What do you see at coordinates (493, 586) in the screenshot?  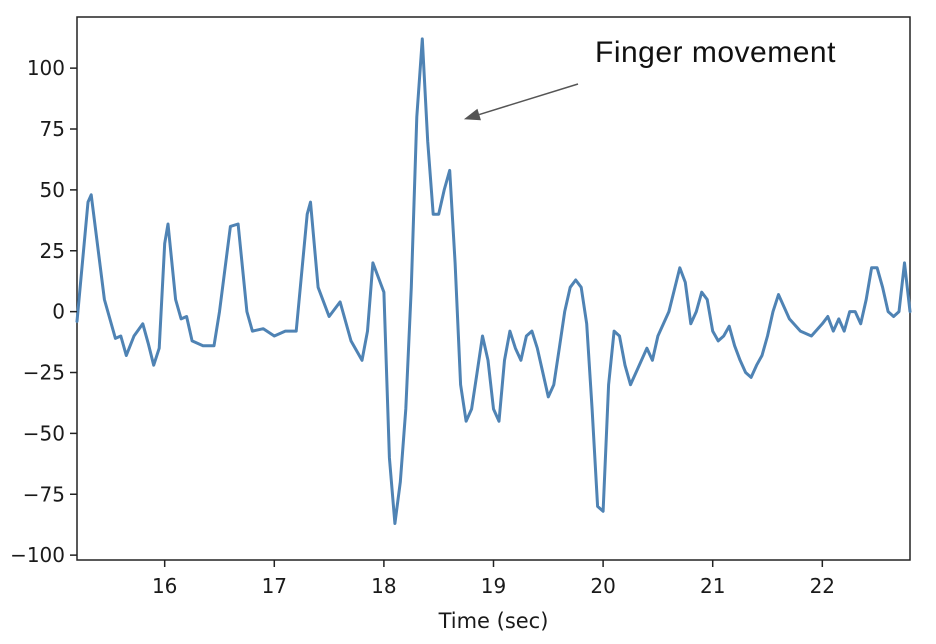 I see `x-tick-label: 19` at bounding box center [493, 586].